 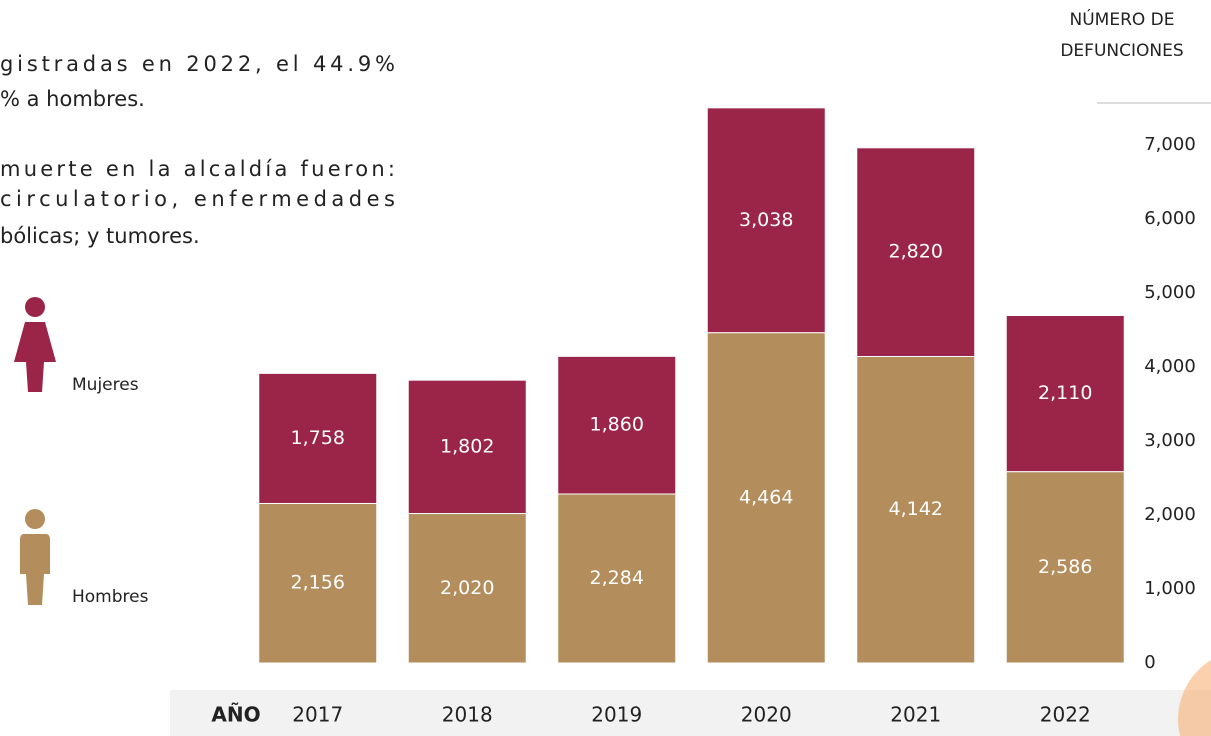 I want to click on data-label: 2,020, so click(x=467, y=588).